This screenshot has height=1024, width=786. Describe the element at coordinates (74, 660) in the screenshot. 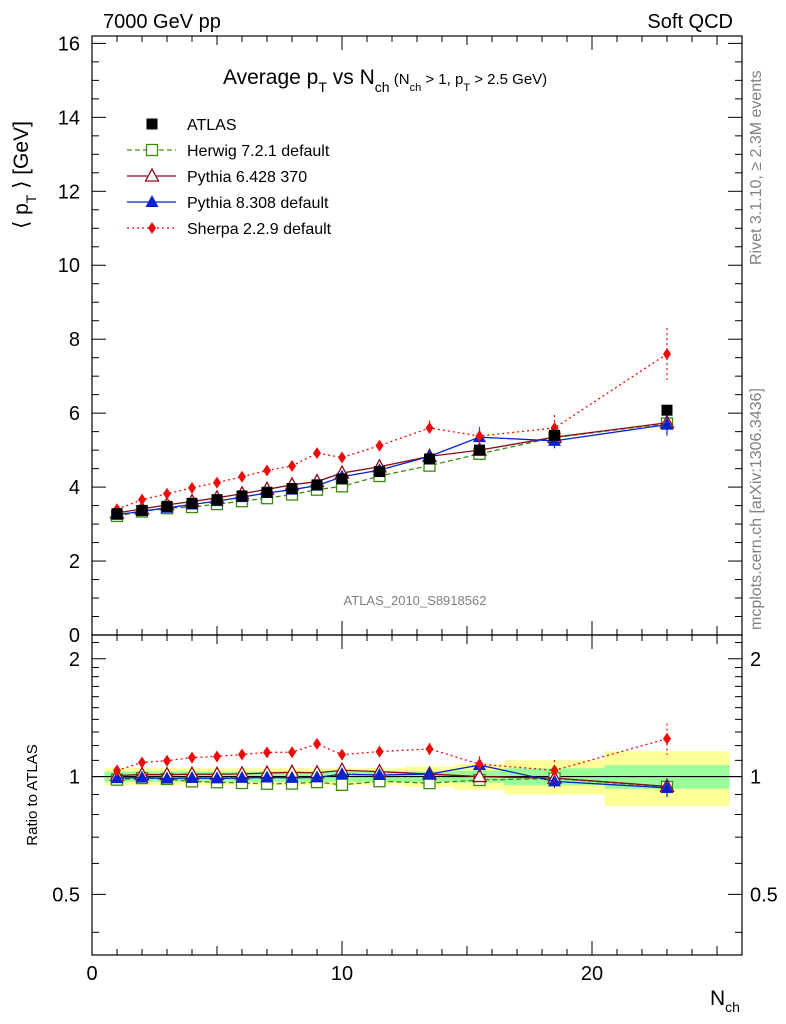

I see `ratio-tick-label-left: 2` at that location.